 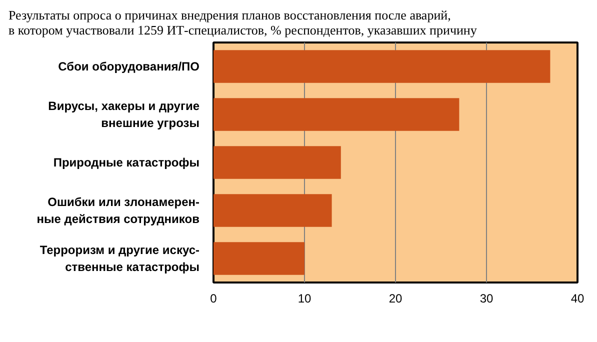 What do you see at coordinates (124, 114) in the screenshot?
I see `y-tick-label: Вирусы, хакеры и другие внешние угрозы` at bounding box center [124, 114].